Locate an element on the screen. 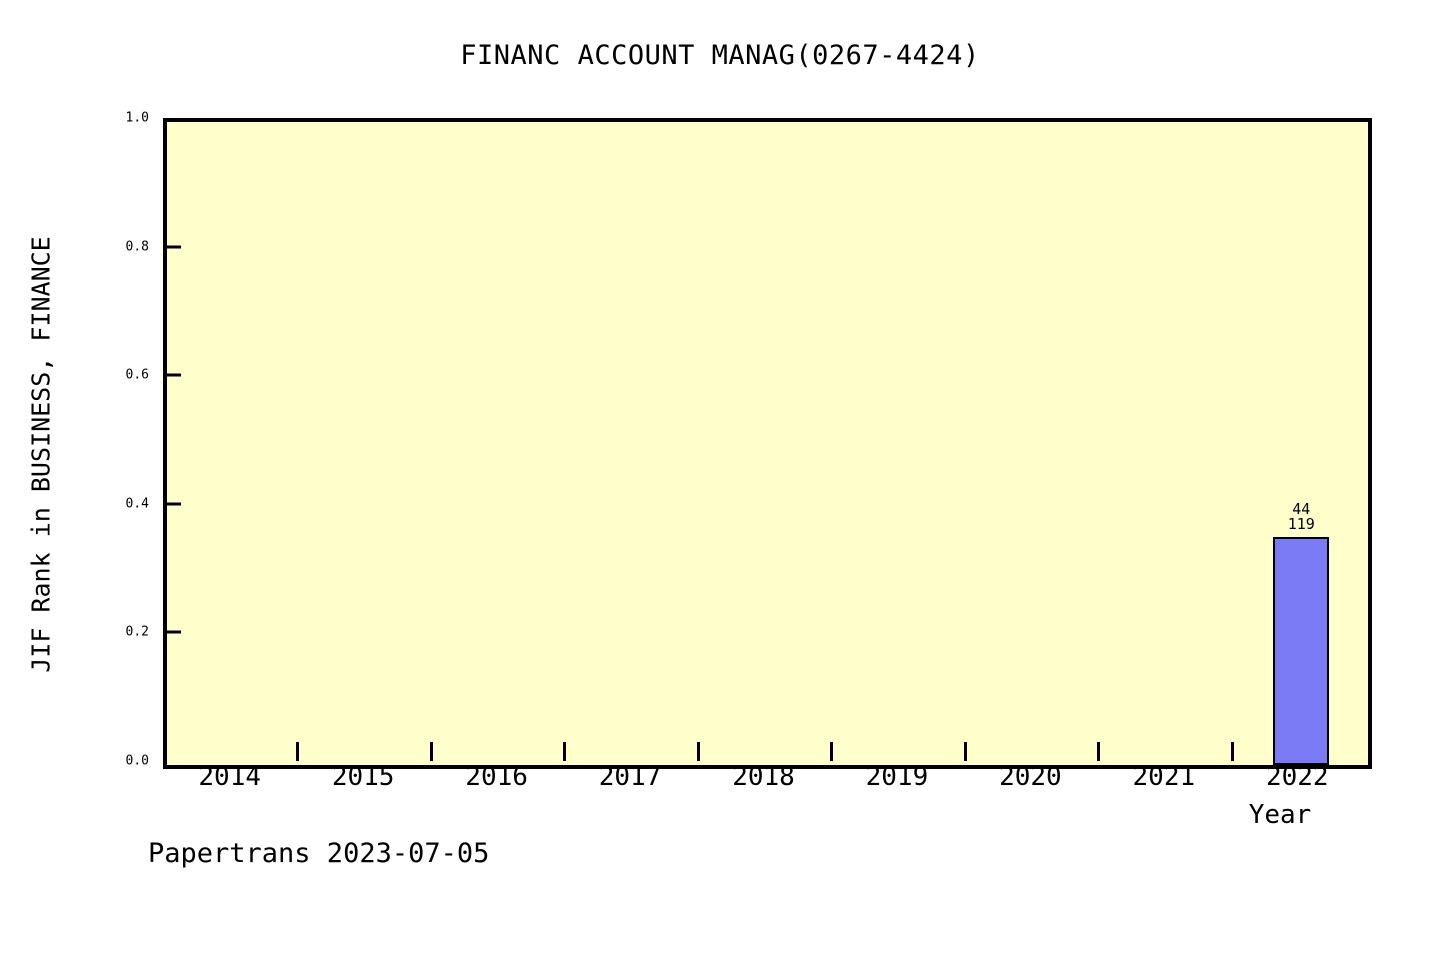 The width and height of the screenshot is (1440, 960). y-axis-tick-label: 0.2 is located at coordinates (81, 632).